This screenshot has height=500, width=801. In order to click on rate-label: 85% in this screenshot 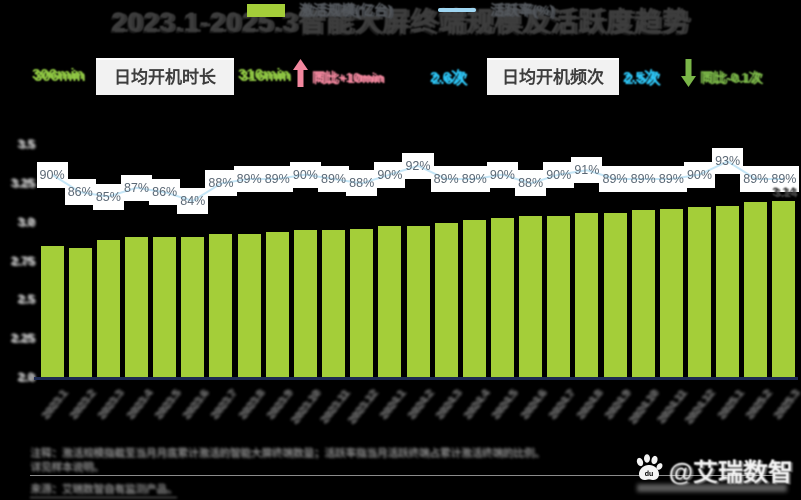, I will do `click(108, 196)`.